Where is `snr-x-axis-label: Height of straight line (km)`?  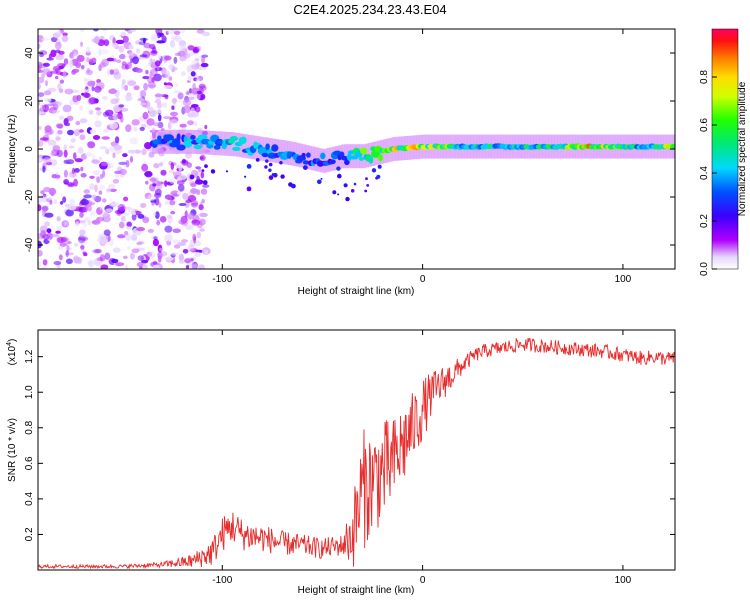
snr-x-axis-label: Height of straight line (km) is located at coordinates (356, 590).